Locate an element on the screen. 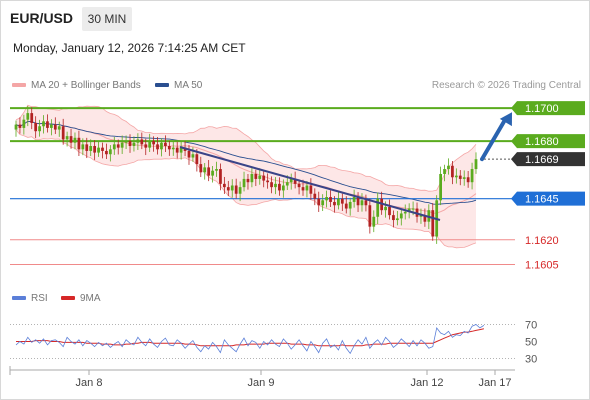  legend-rsi-ma-label: 9MA is located at coordinates (90, 298).